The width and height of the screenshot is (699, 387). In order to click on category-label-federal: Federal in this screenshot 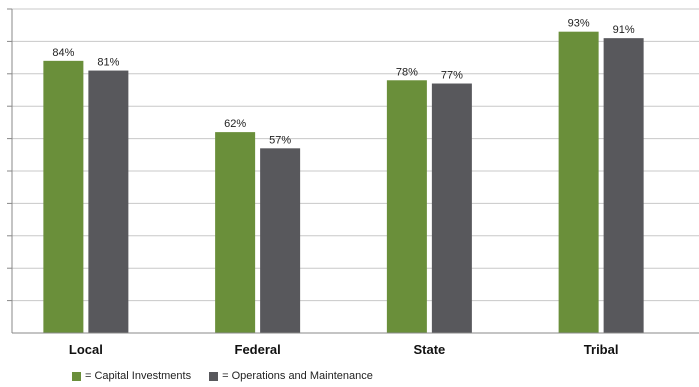, I will do `click(258, 349)`.